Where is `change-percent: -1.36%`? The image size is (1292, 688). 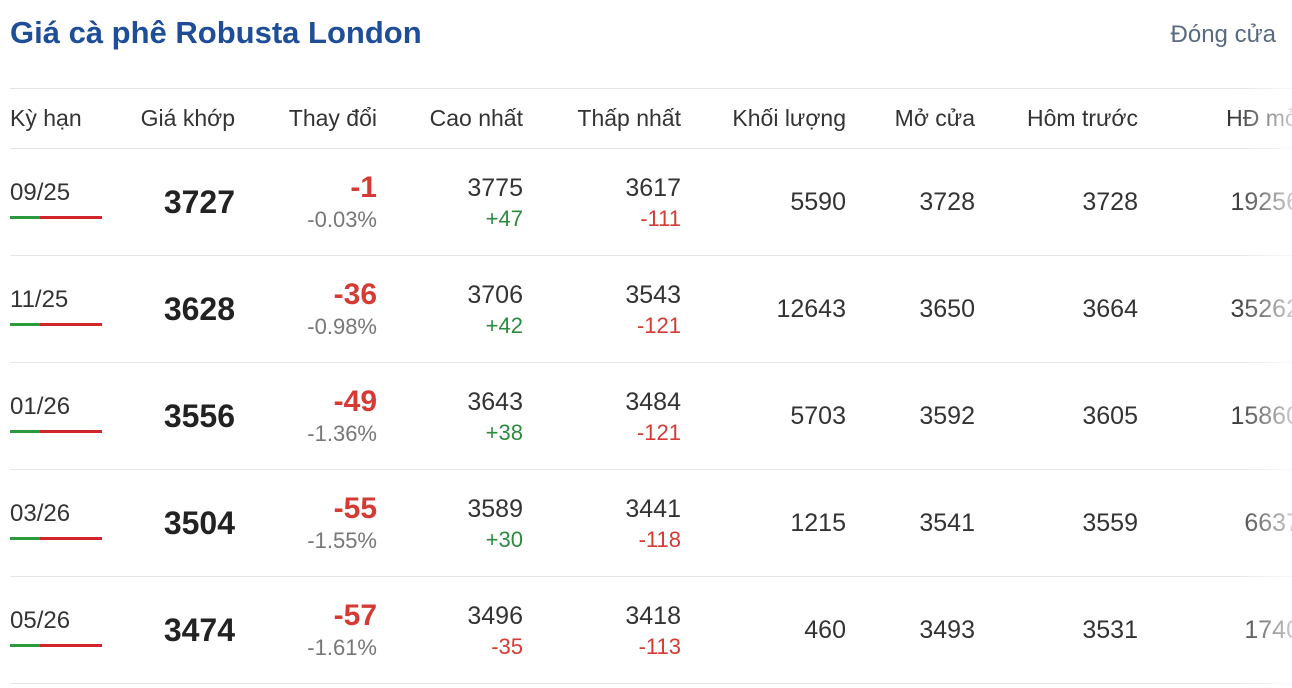 change-percent: -1.36% is located at coordinates (342, 433).